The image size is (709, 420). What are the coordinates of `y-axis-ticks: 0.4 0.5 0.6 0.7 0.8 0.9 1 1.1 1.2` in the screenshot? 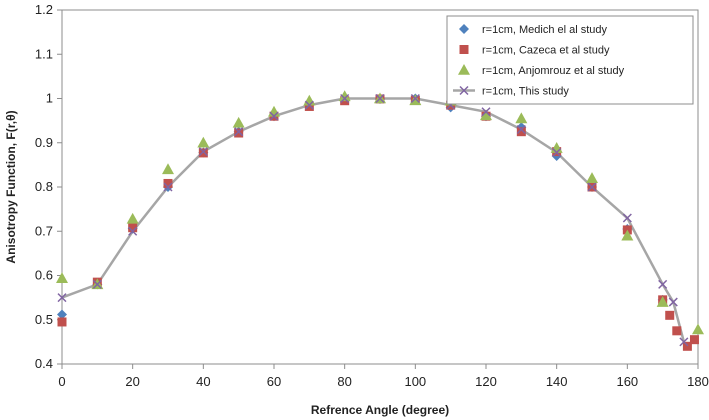 It's located at (48, 186).